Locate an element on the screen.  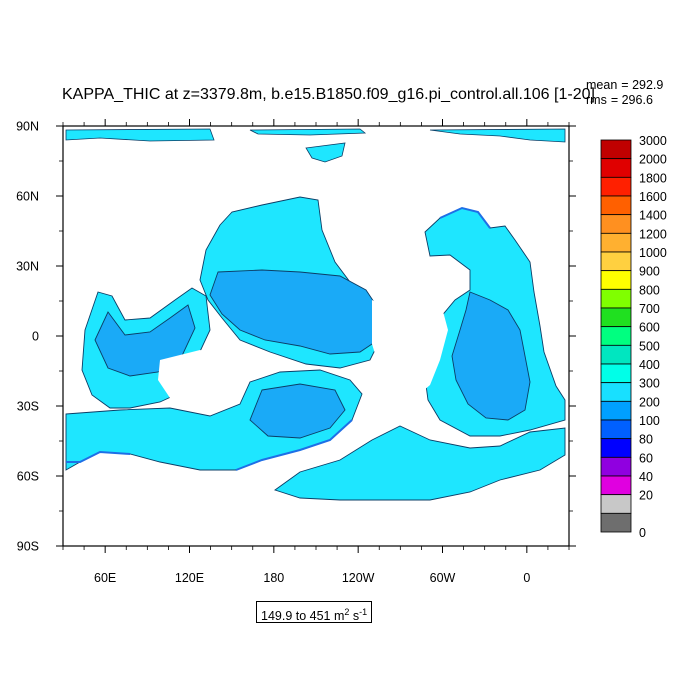
stat-rms: rms = 296.6 is located at coordinates (619, 100).